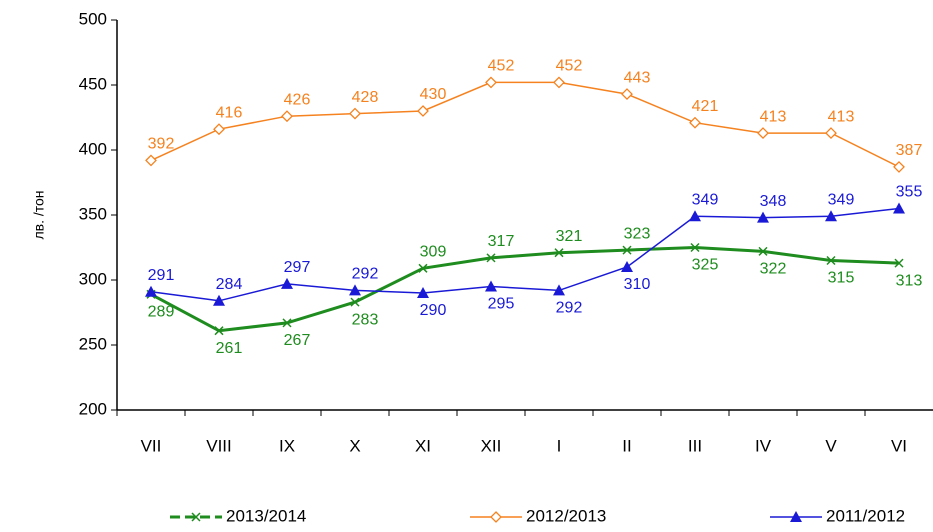  I want to click on legend-label: 2012/2013, so click(566, 515).